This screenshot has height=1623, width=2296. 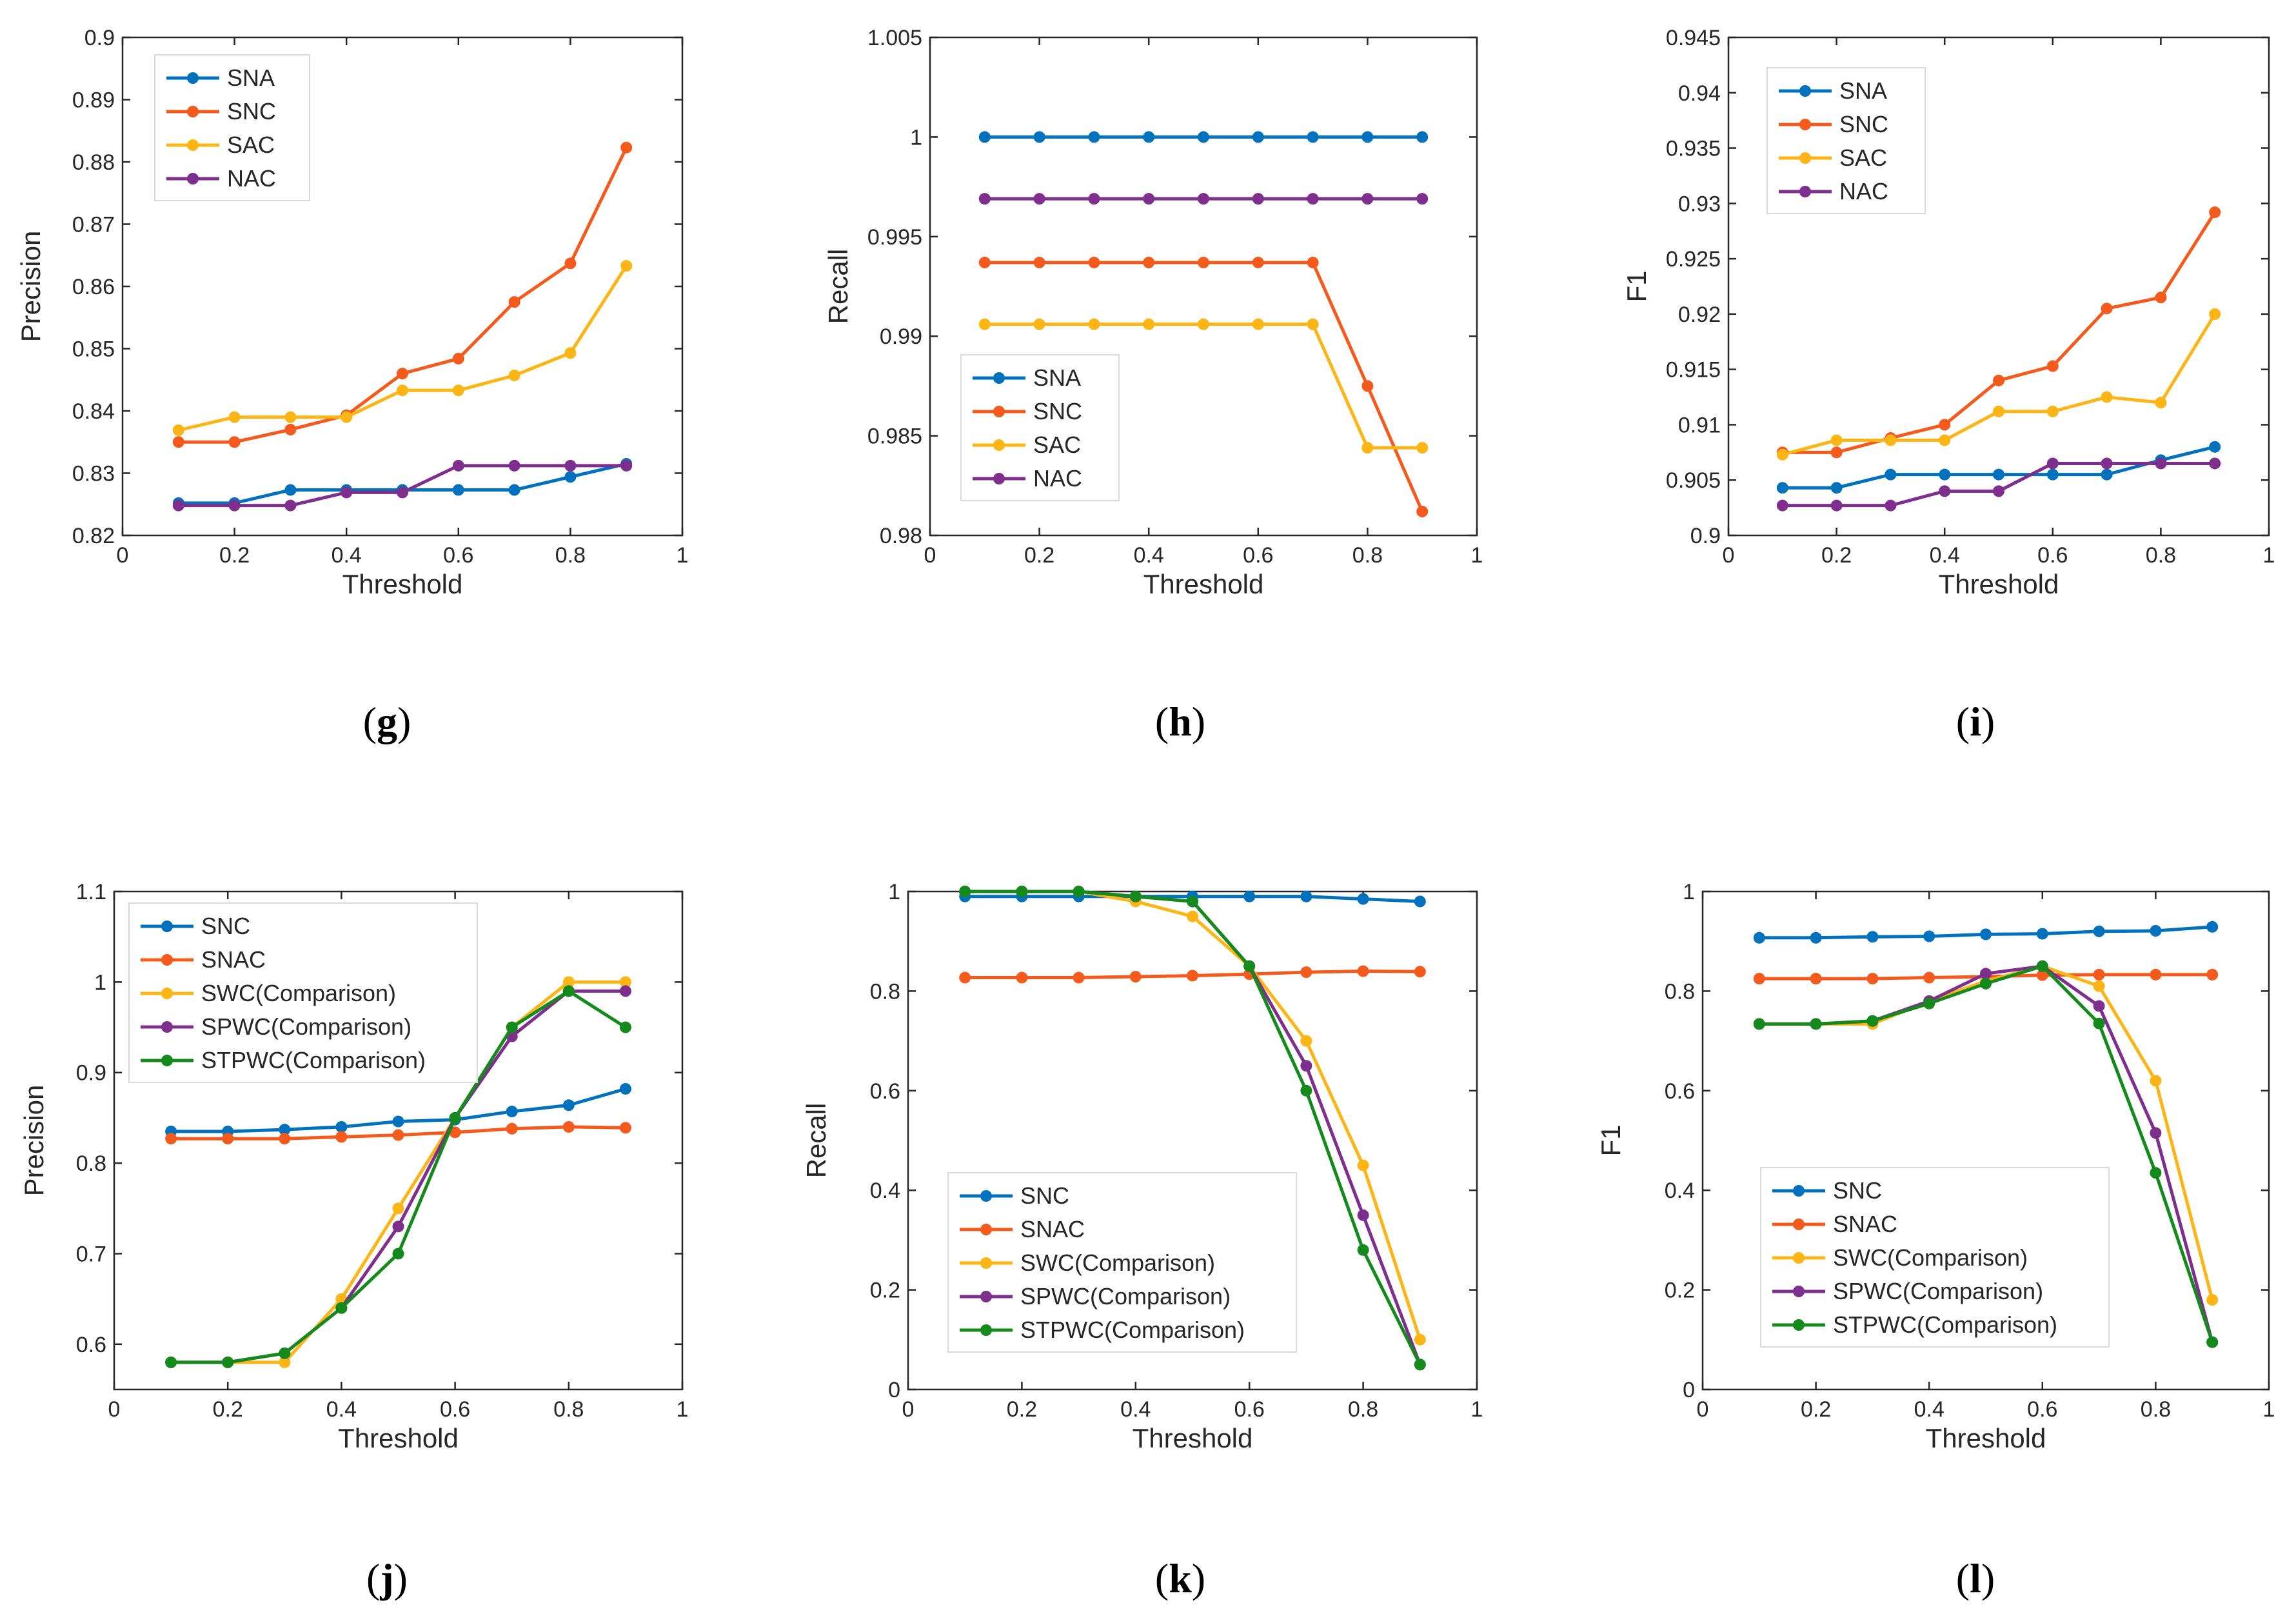 I want to click on legend-label: SAC, so click(x=1057, y=445).